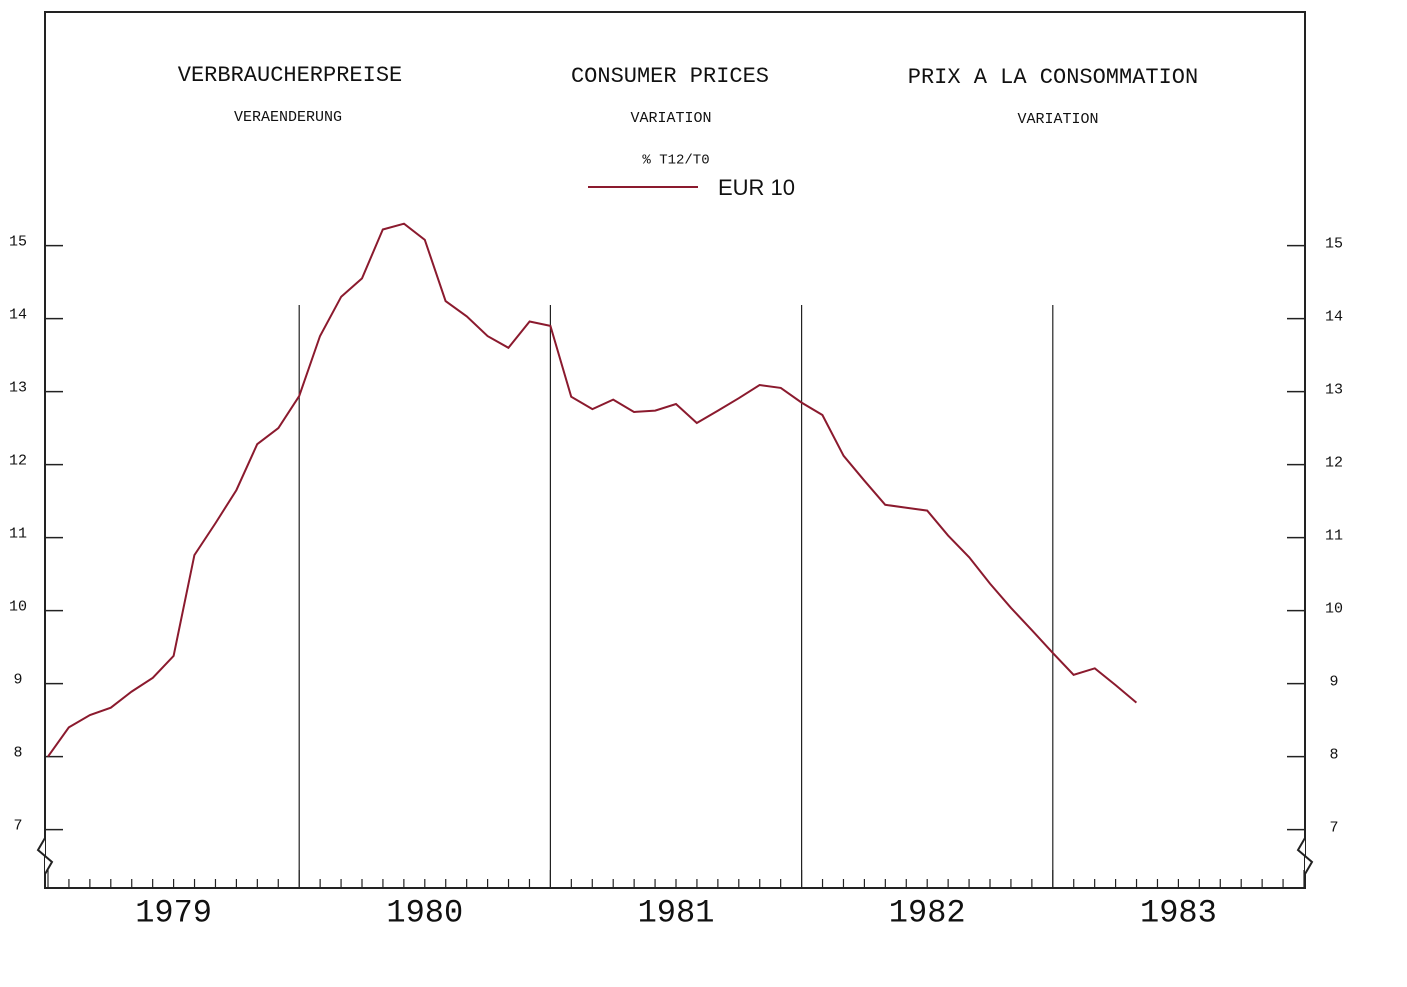  Describe the element at coordinates (675, 161) in the screenshot. I see `unit-label: % T12/T0` at that location.